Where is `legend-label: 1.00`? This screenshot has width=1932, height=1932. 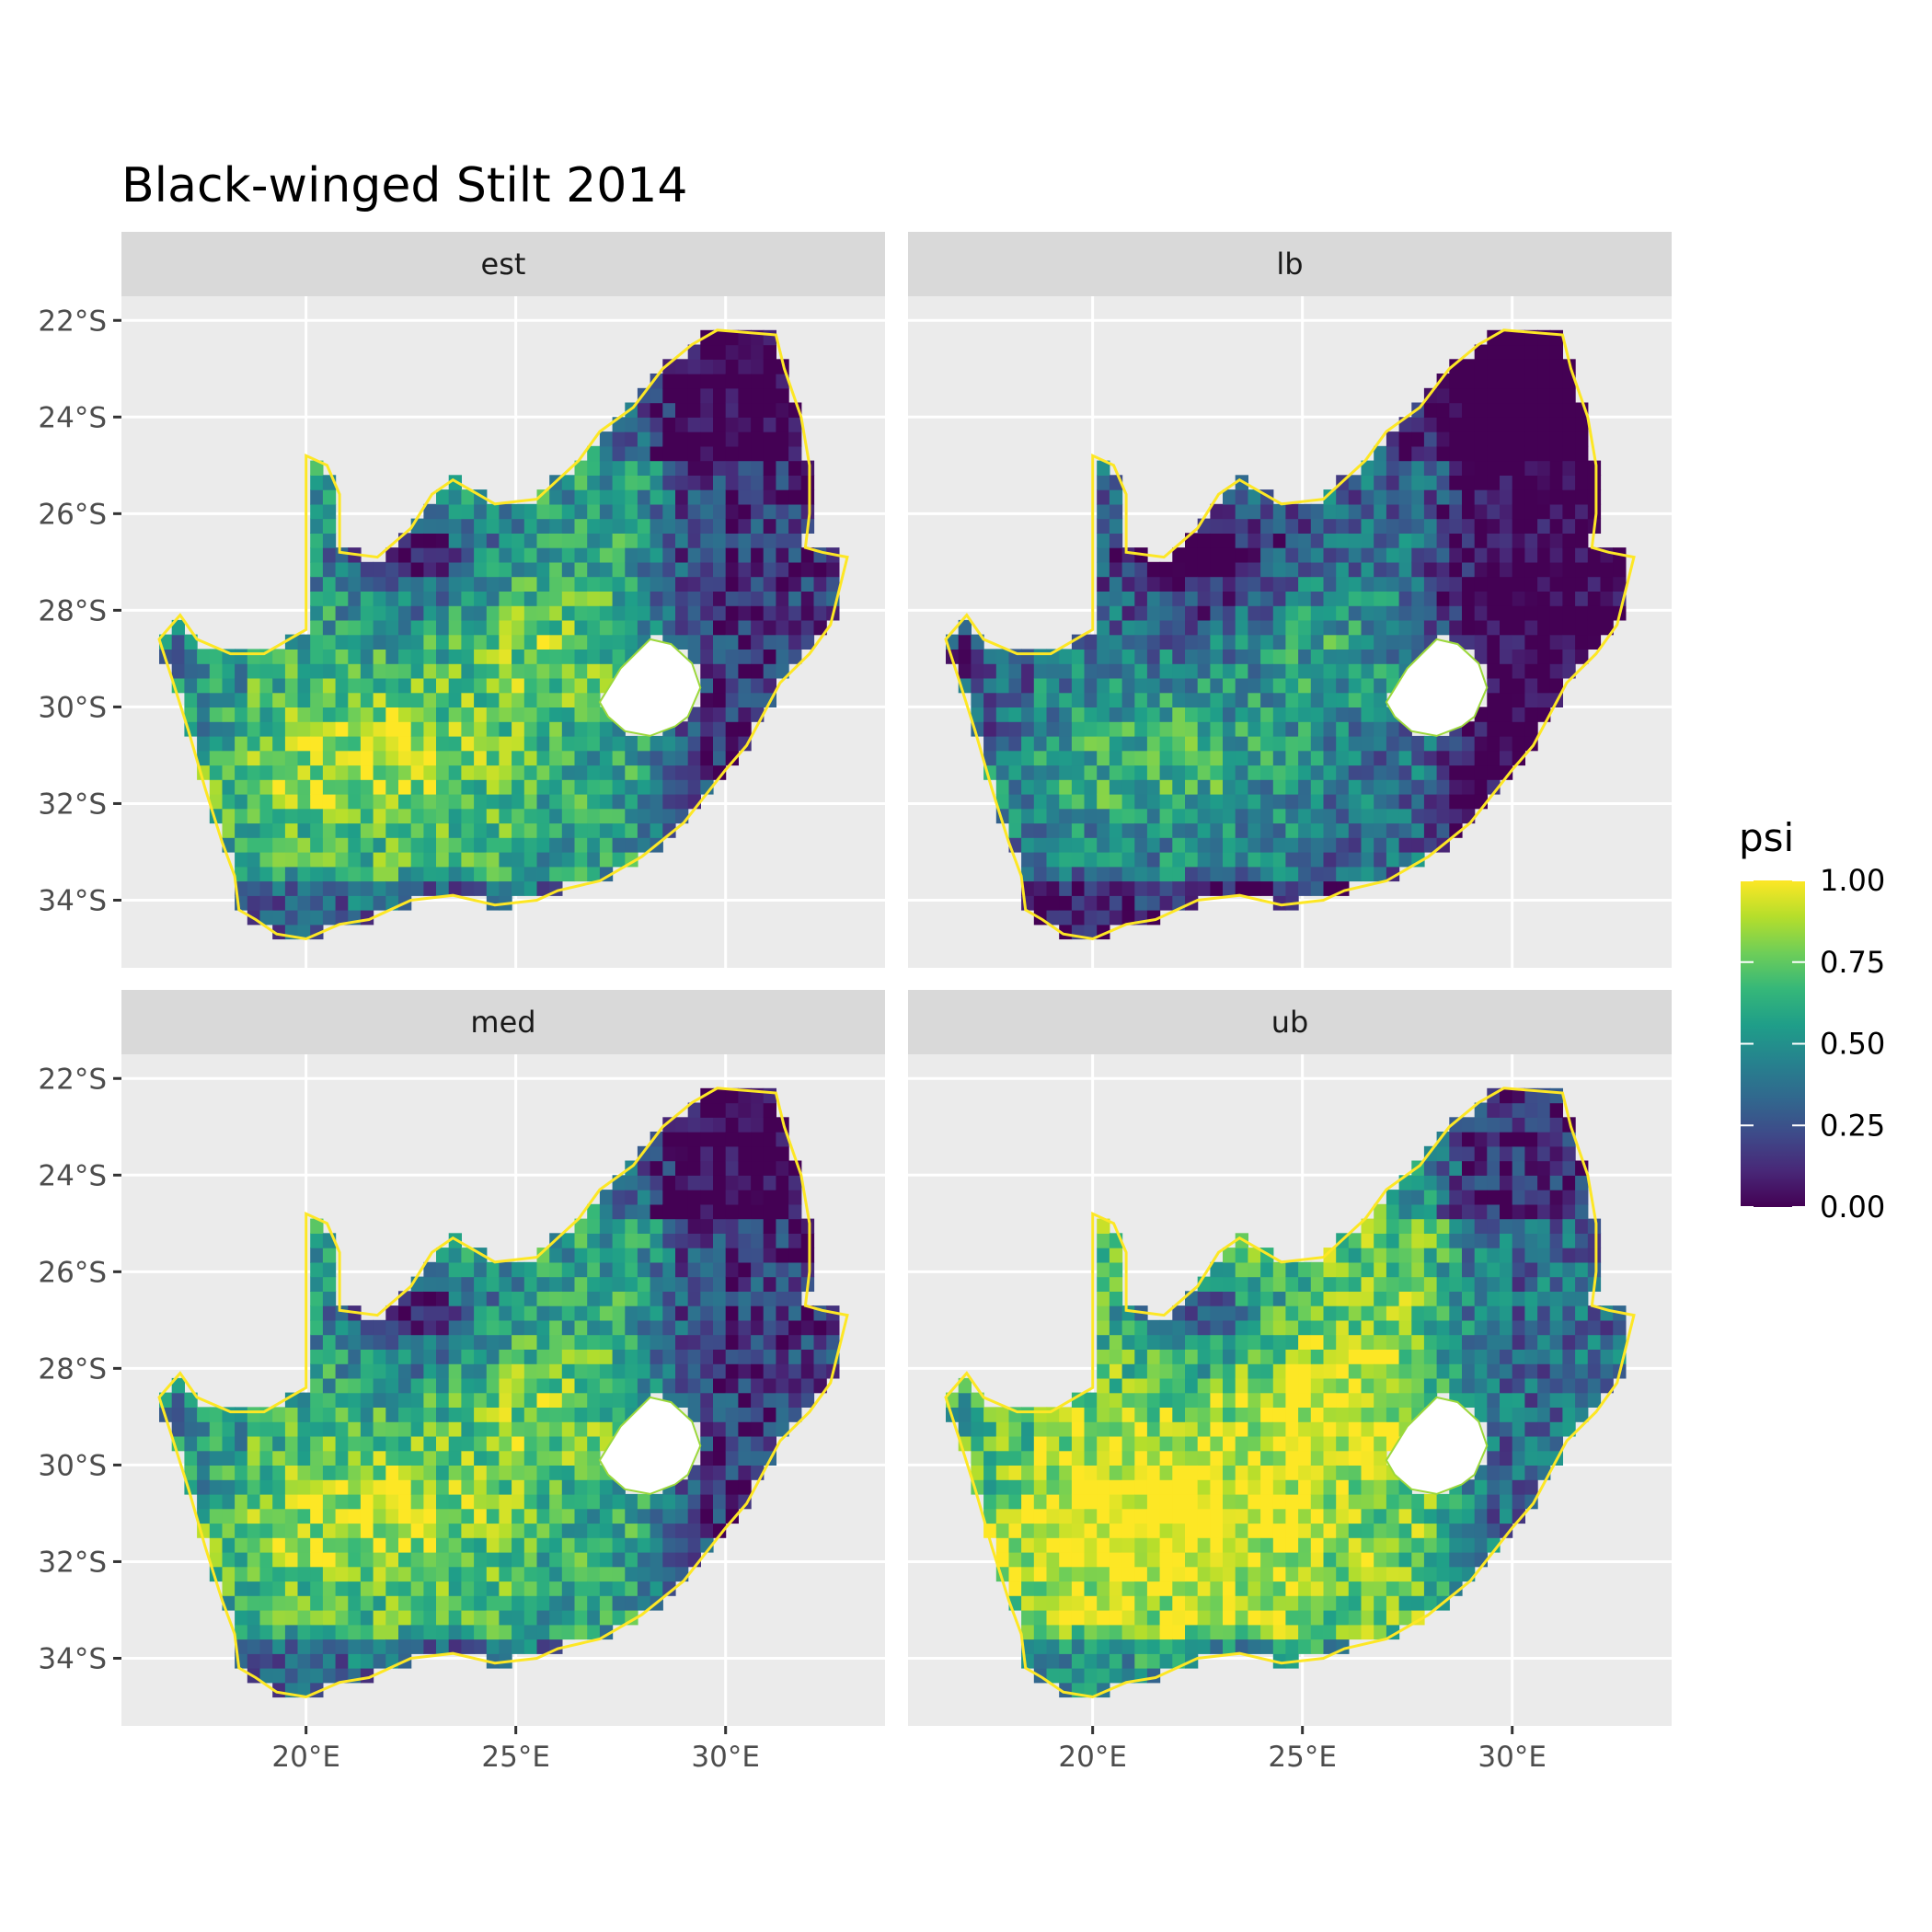
legend-label: 1.00 is located at coordinates (1852, 880).